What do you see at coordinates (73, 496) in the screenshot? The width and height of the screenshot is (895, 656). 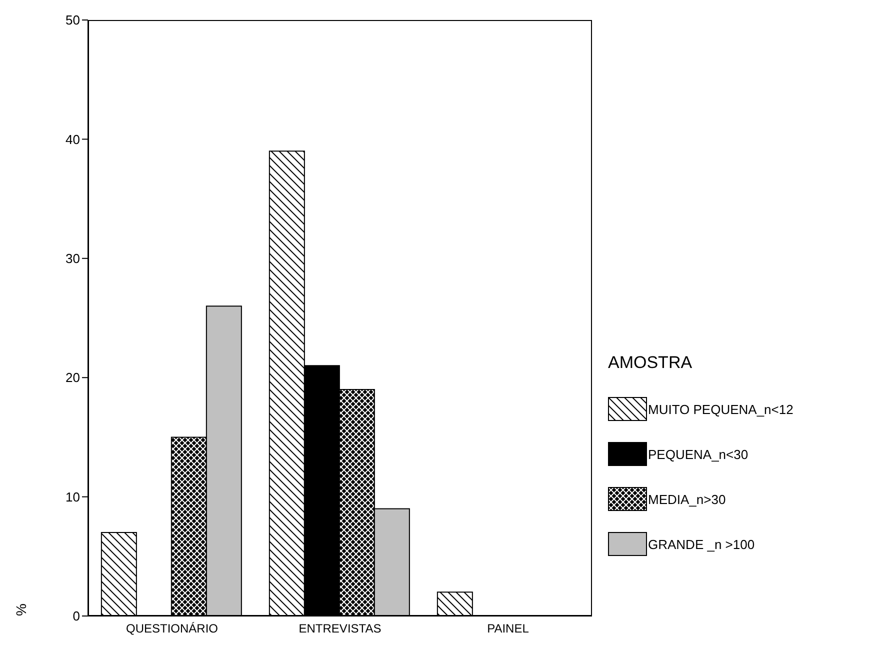 I see `y-tick-label: 10` at bounding box center [73, 496].